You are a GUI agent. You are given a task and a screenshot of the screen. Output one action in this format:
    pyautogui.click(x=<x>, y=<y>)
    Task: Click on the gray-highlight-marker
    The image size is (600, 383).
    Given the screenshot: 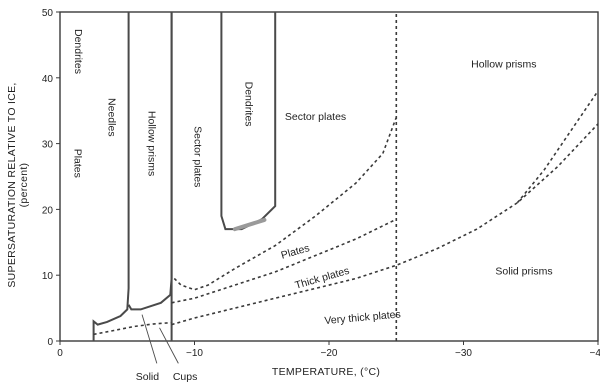 What is the action you would take?
    pyautogui.click(x=249, y=224)
    